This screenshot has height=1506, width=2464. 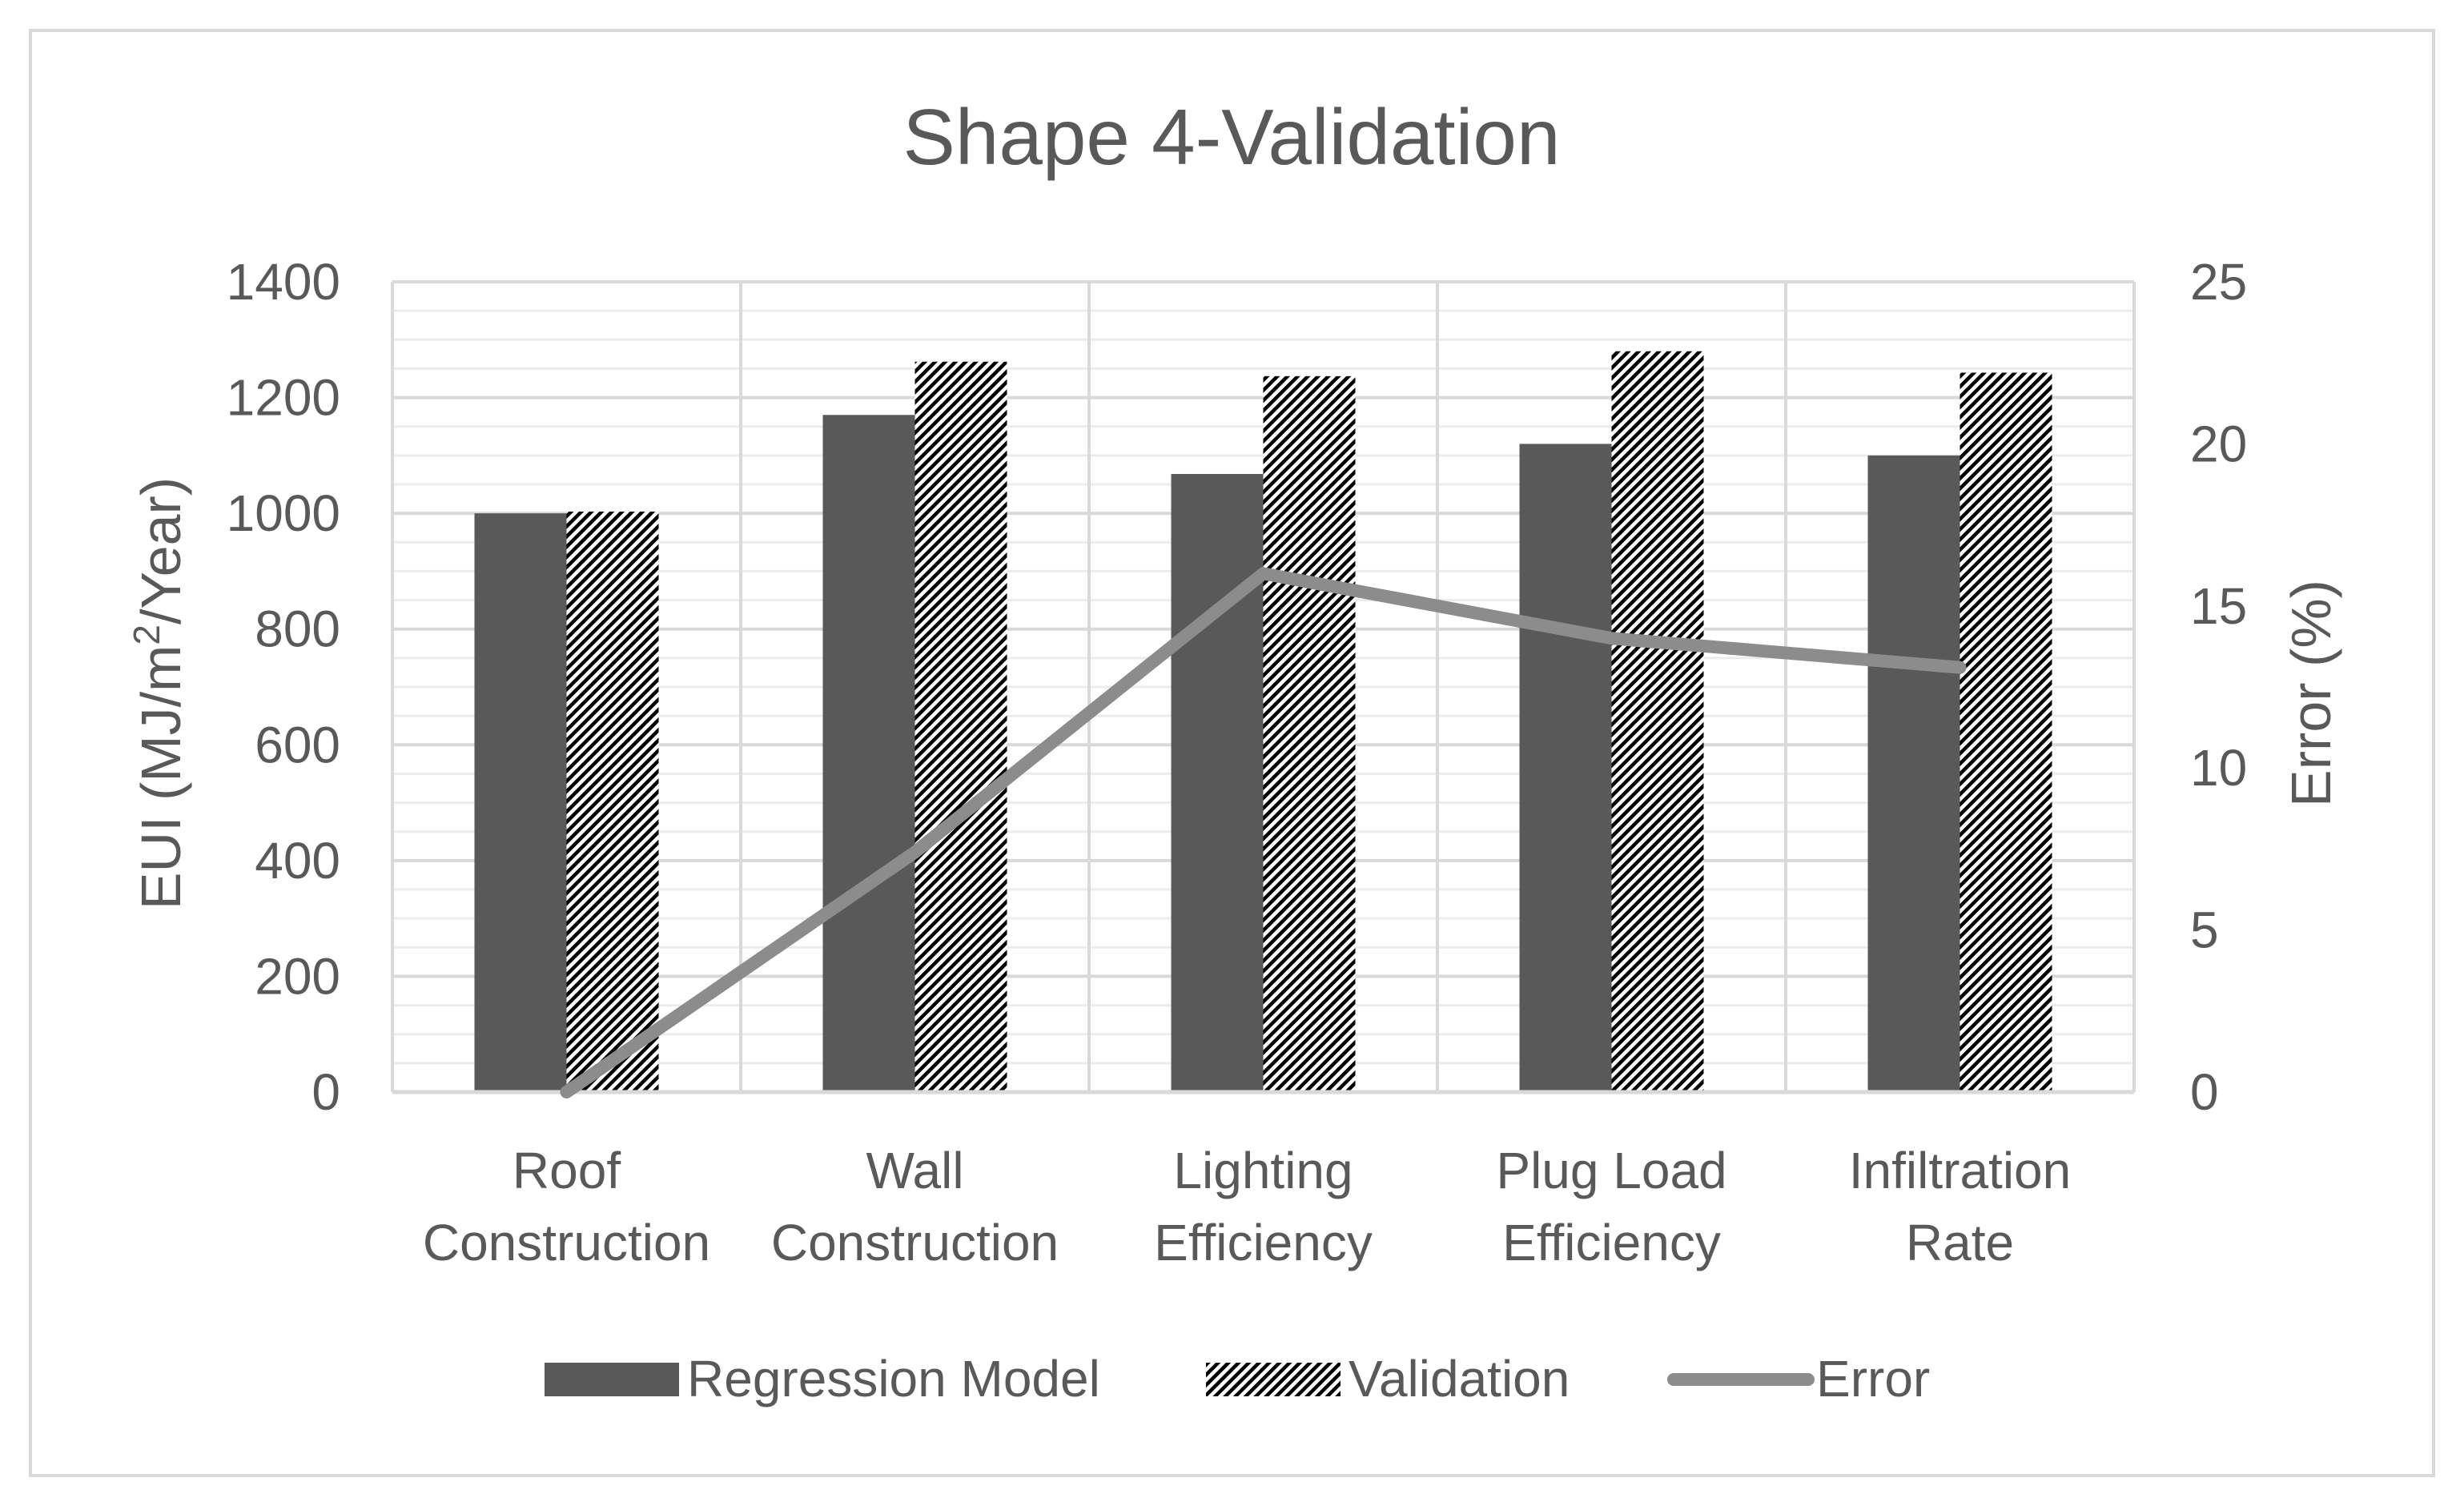 I want to click on x-tick-label: Roof, so click(x=566, y=1170).